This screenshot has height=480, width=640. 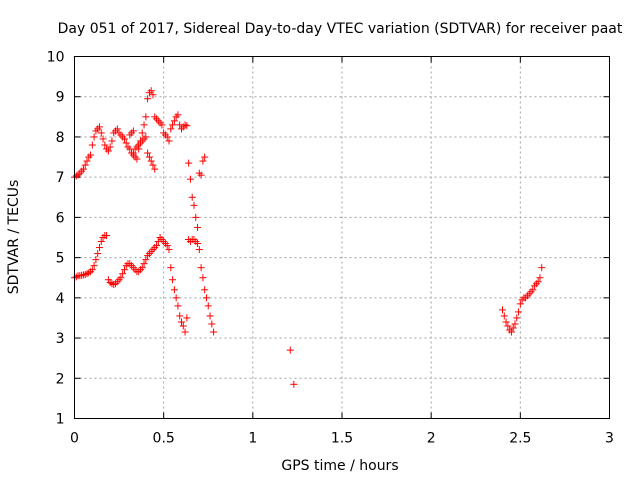 I want to click on y-tick-label: 7, so click(x=60, y=178).